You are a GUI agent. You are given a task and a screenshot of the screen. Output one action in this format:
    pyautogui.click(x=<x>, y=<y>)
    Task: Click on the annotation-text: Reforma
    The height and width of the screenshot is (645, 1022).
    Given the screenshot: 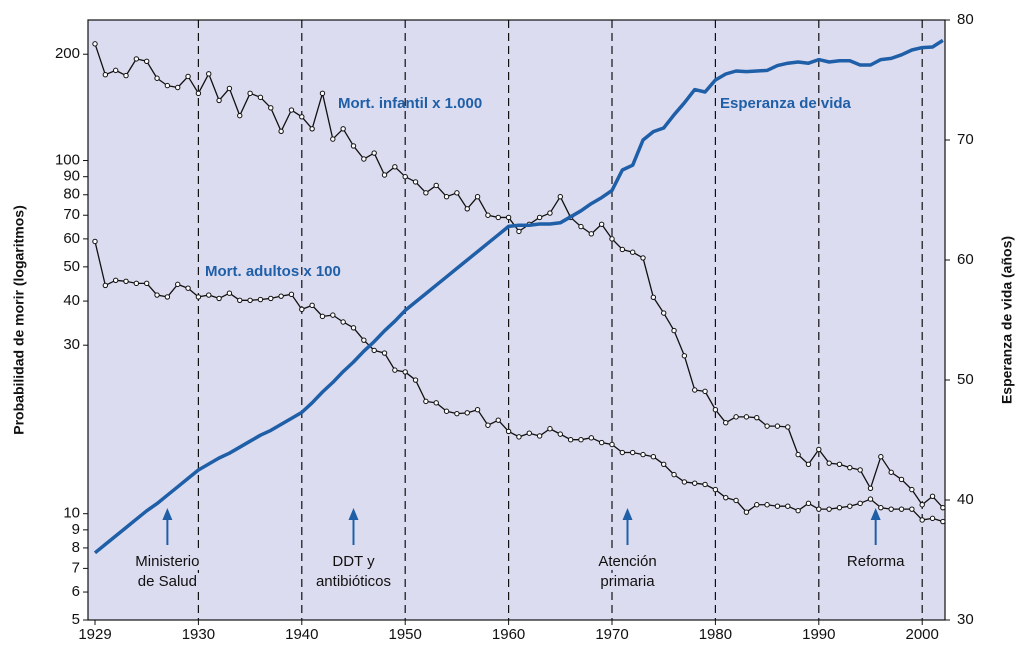 What is the action you would take?
    pyautogui.click(x=876, y=561)
    